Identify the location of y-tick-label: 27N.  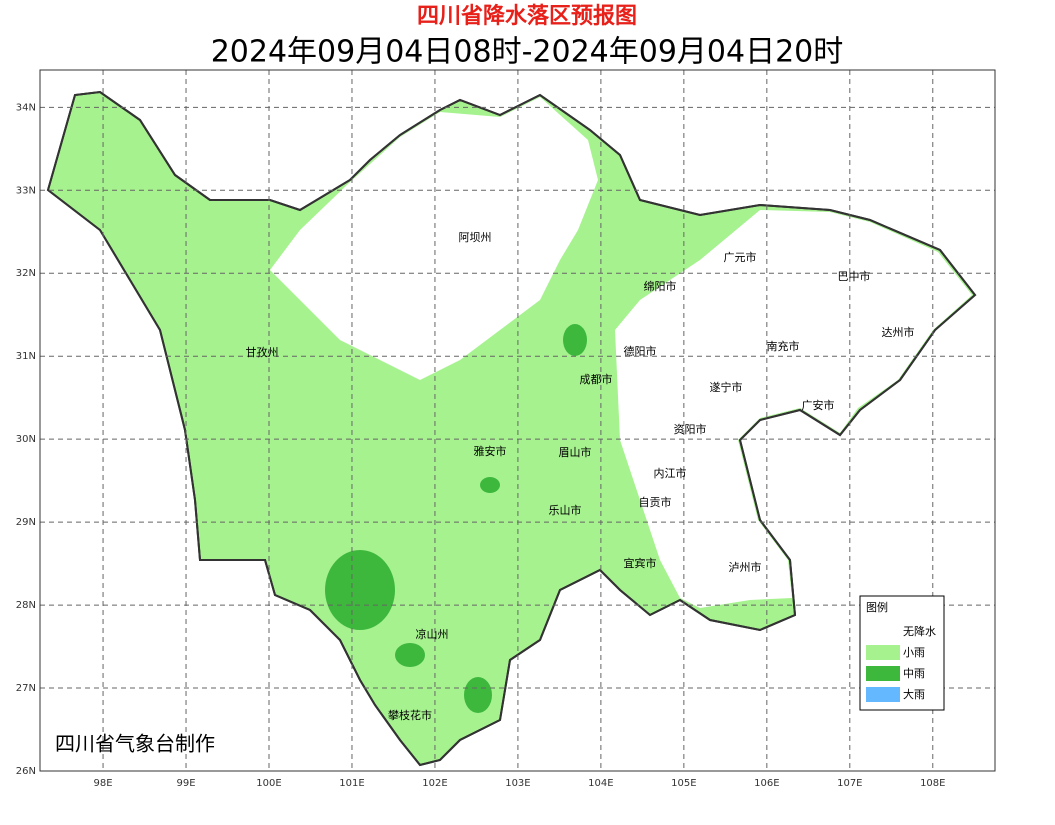
(26, 688).